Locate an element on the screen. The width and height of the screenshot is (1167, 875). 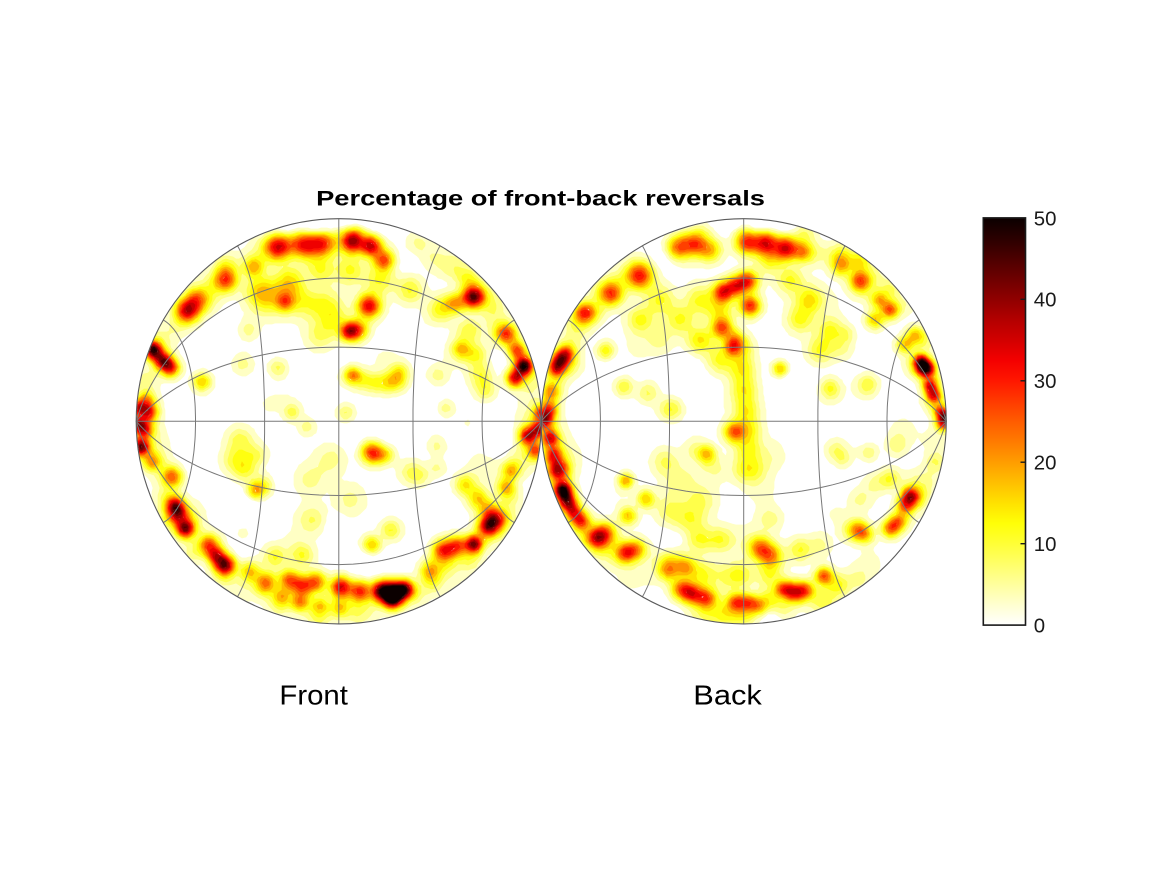
svg-text: Front is located at coordinates (313, 695).